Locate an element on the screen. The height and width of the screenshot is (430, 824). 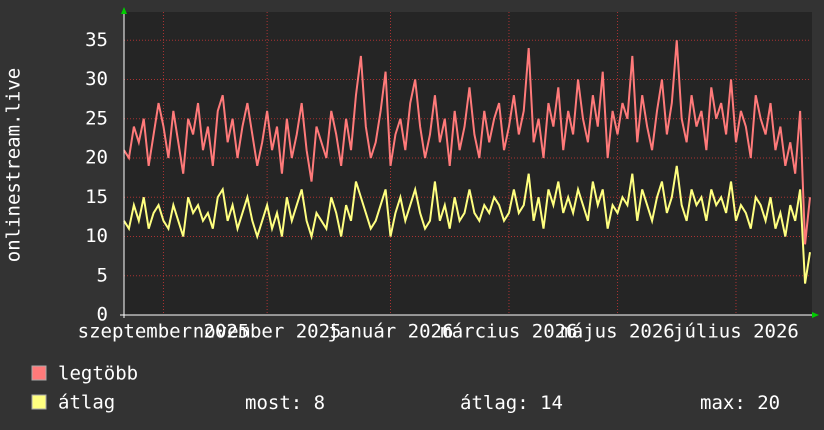
y-tick-label: 30 is located at coordinates (96, 79).